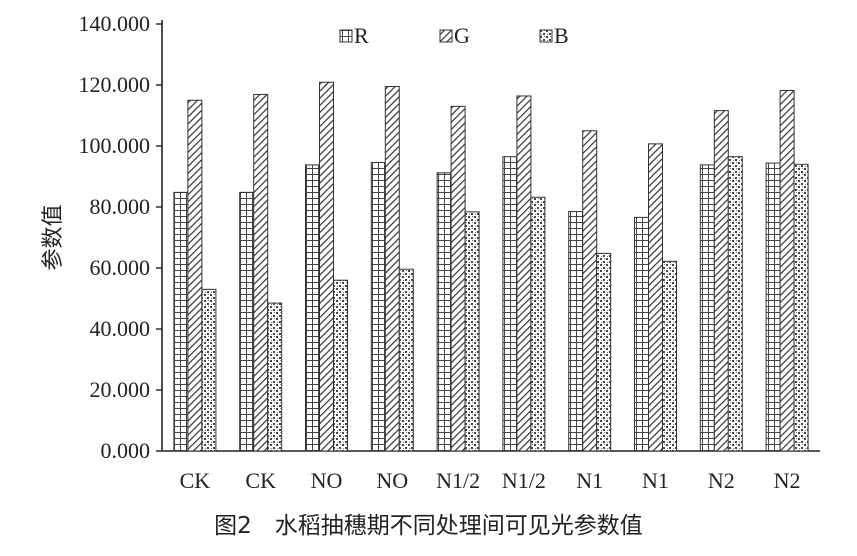  Describe the element at coordinates (346, 36) in the screenshot. I see `legend-swatch-r` at that location.